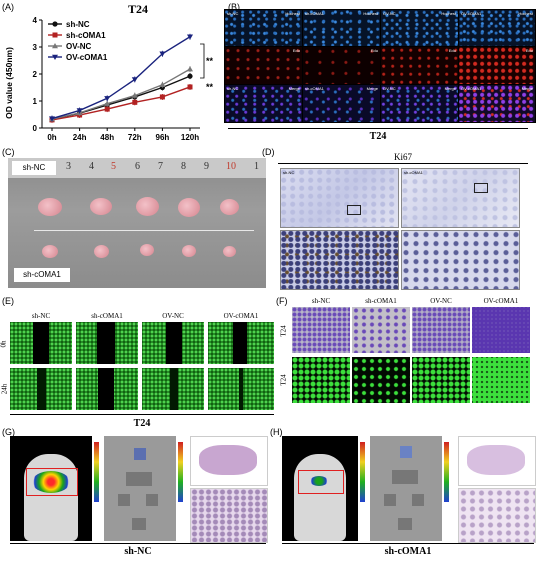 The image size is (536, 561). What do you see at coordinates (268, 152) in the screenshot?
I see `panel-label-d: (D)` at bounding box center [268, 152].